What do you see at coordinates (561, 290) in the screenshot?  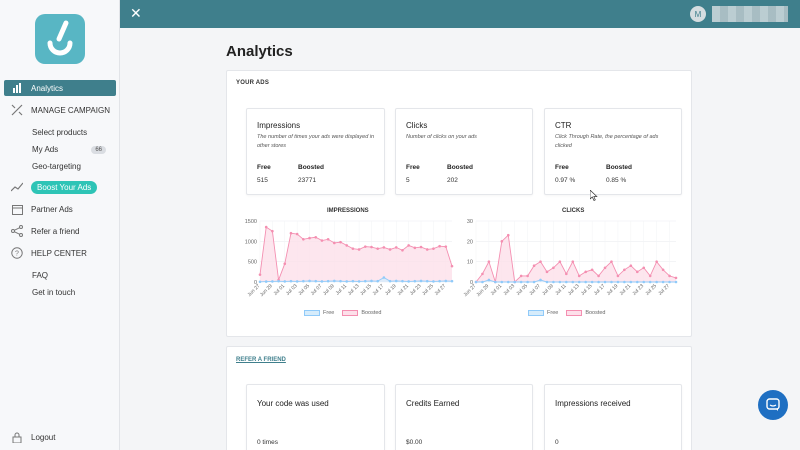 I see `x-tick-label: Jul 11` at bounding box center [561, 290].